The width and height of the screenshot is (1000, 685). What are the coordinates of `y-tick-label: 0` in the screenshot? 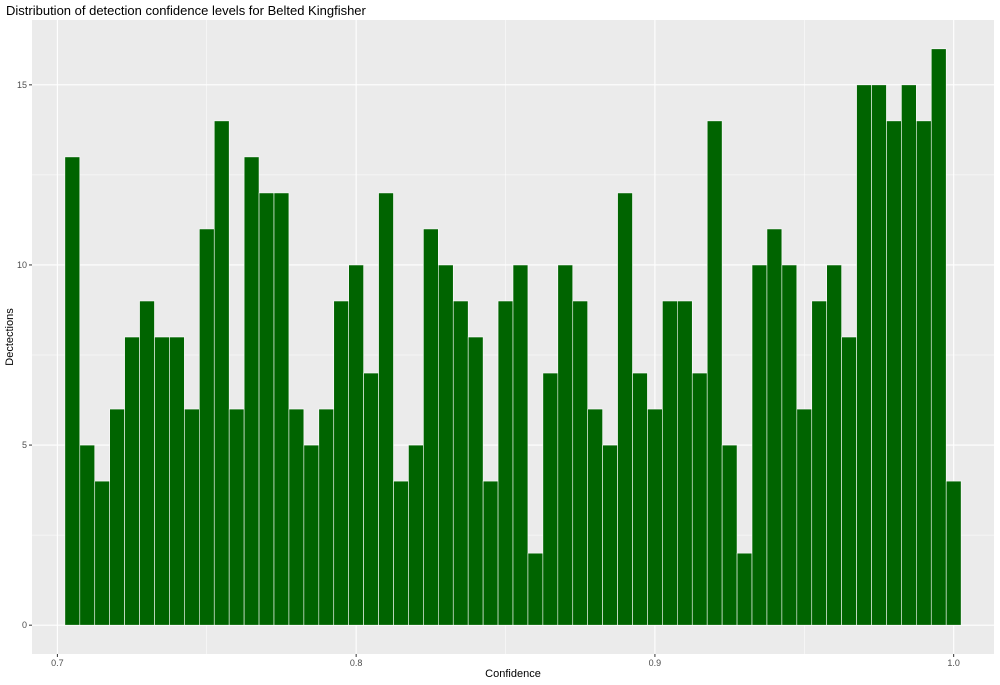 It's located at (24, 625).